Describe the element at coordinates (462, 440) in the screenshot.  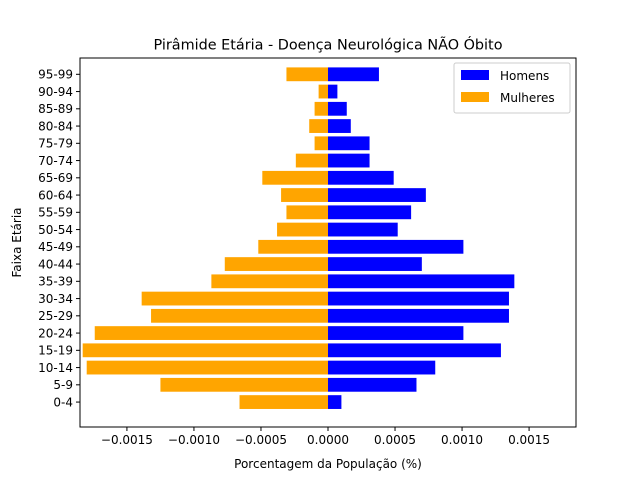
I see `x-tick-label: 0.0010` at that location.